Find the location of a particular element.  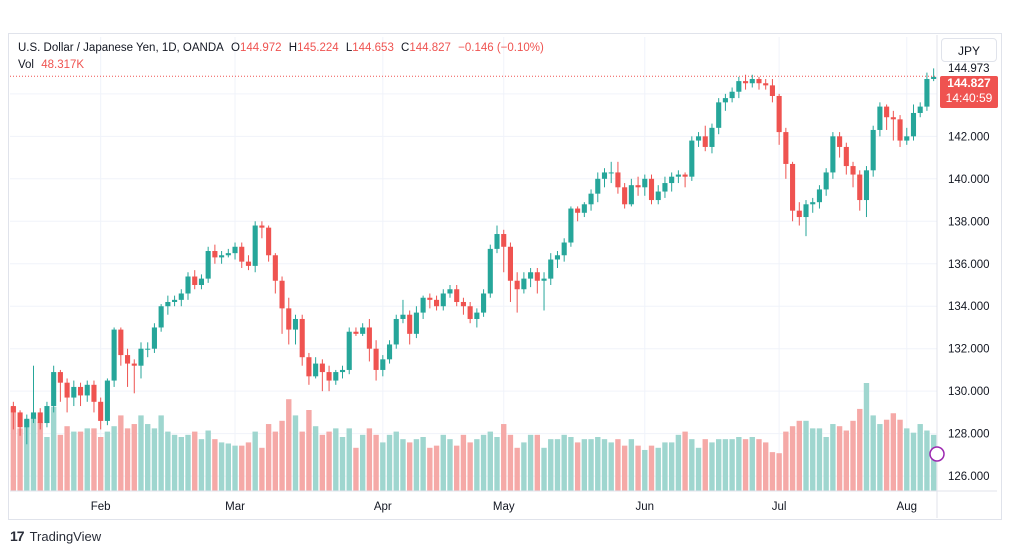

x-tick-label: May is located at coordinates (504, 507).